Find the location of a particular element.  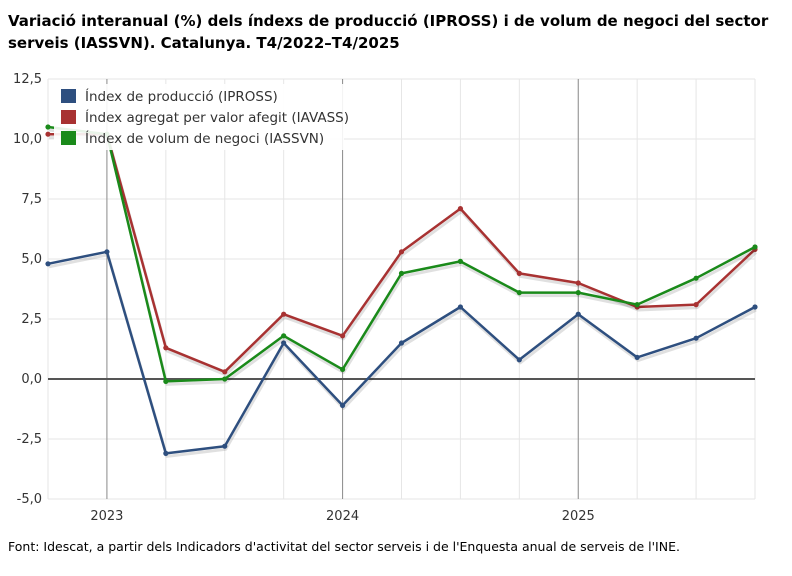

legend-label: Índex agregat per valor afegit (IAVASS) is located at coordinates (217, 117).